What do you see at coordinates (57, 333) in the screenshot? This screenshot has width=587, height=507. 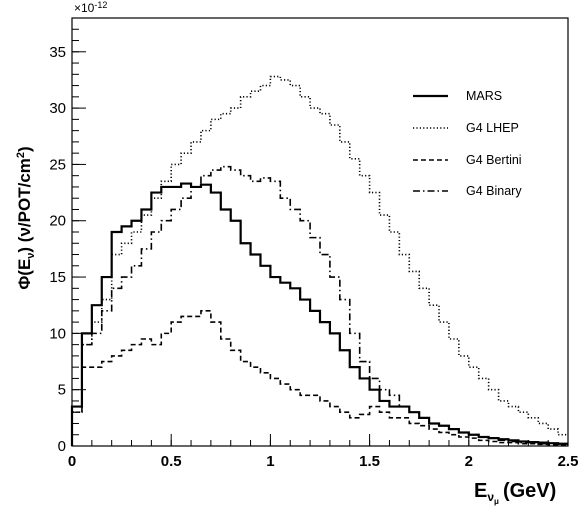 I see `y-tick-label: 10` at bounding box center [57, 333].